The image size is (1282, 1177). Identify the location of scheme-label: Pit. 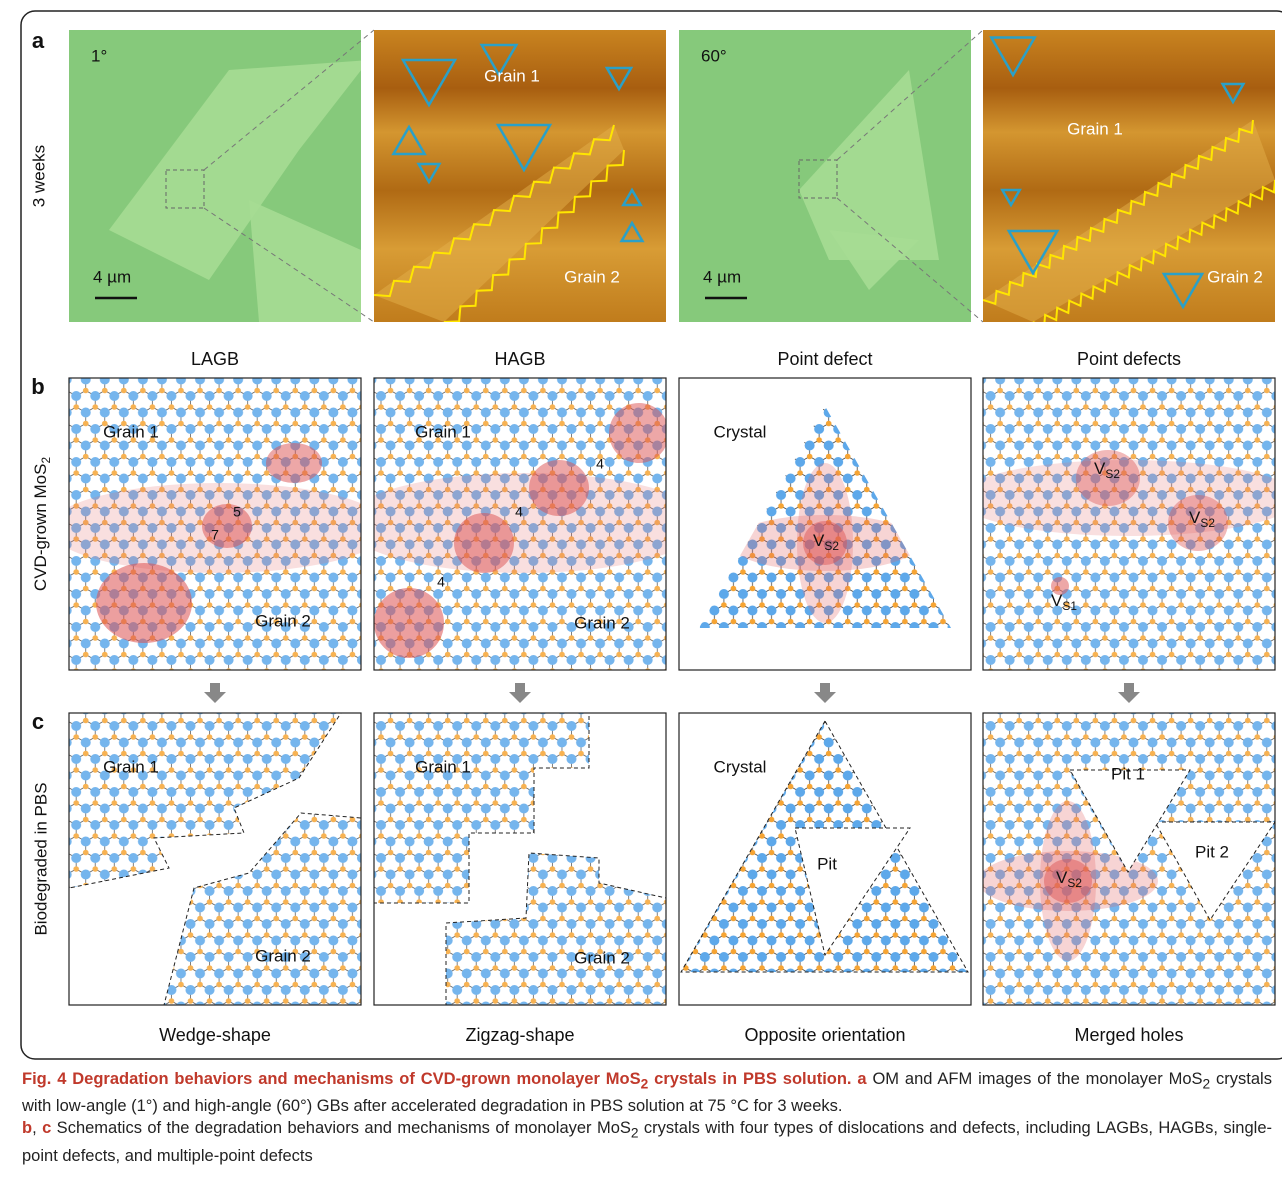
(827, 863).